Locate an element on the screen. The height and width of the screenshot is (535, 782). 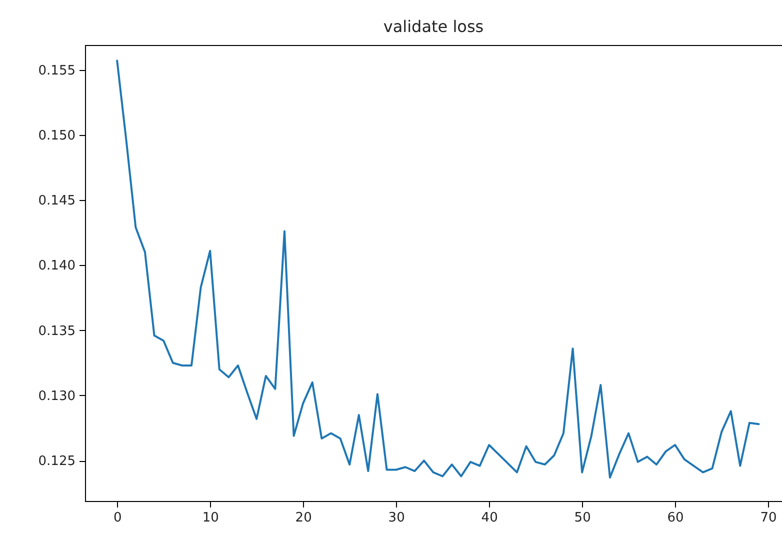
x-tick-label: 70 is located at coordinates (768, 518).